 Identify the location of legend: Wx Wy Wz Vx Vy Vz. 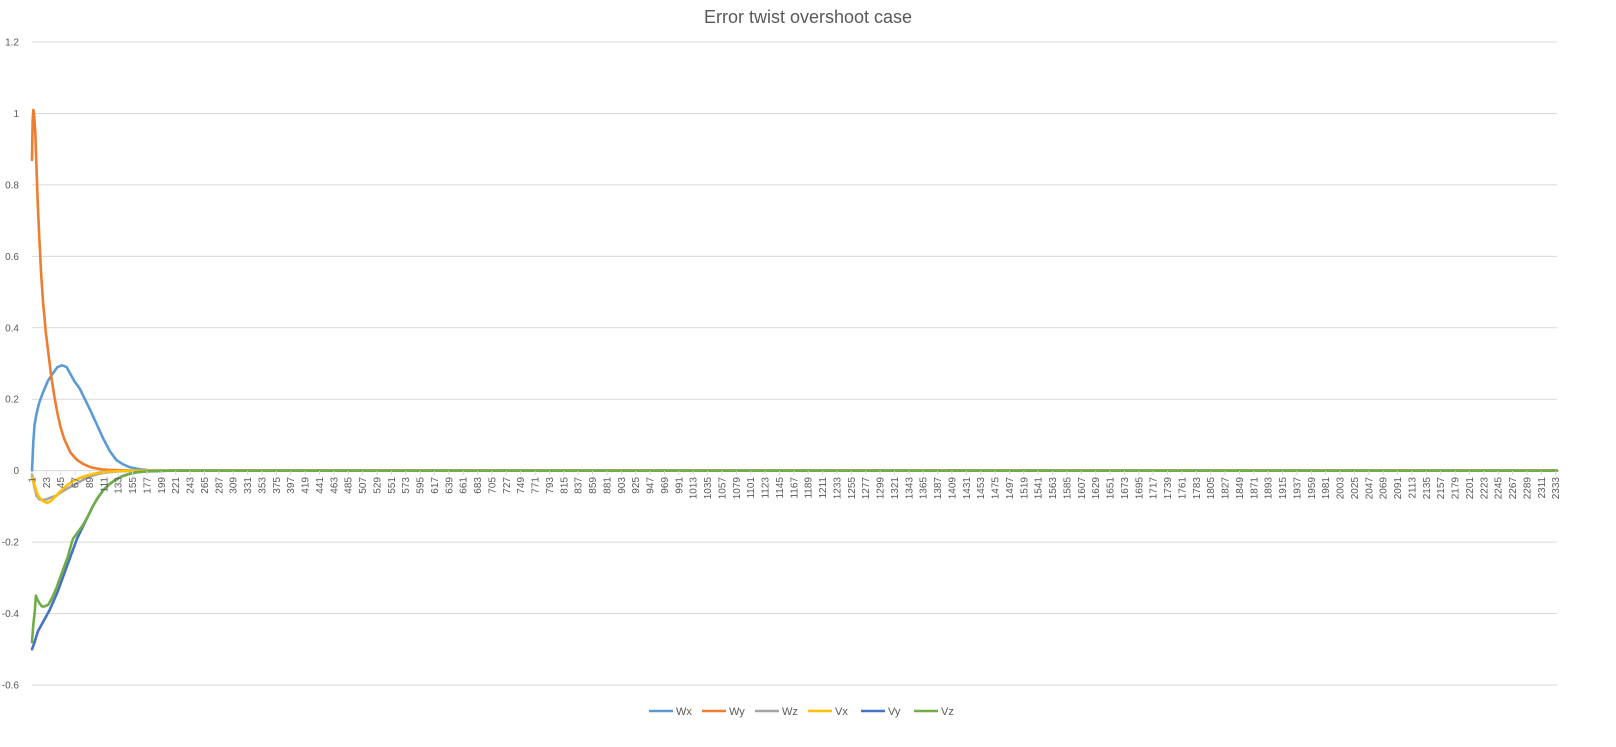
(801, 712).